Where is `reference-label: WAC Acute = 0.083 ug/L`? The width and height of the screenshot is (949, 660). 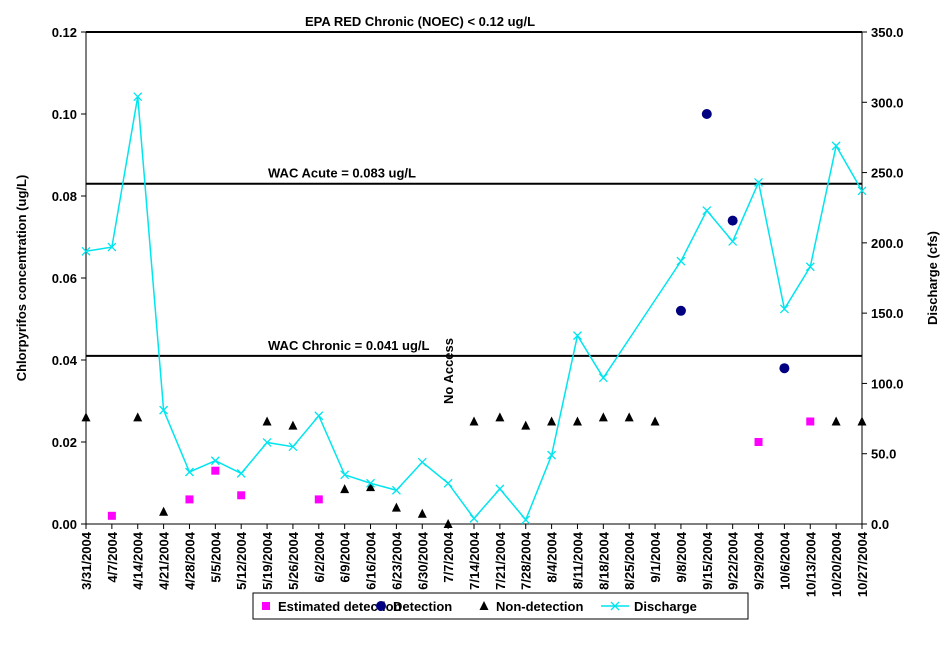
reference-label: WAC Acute = 0.083 ug/L is located at coordinates (342, 173).